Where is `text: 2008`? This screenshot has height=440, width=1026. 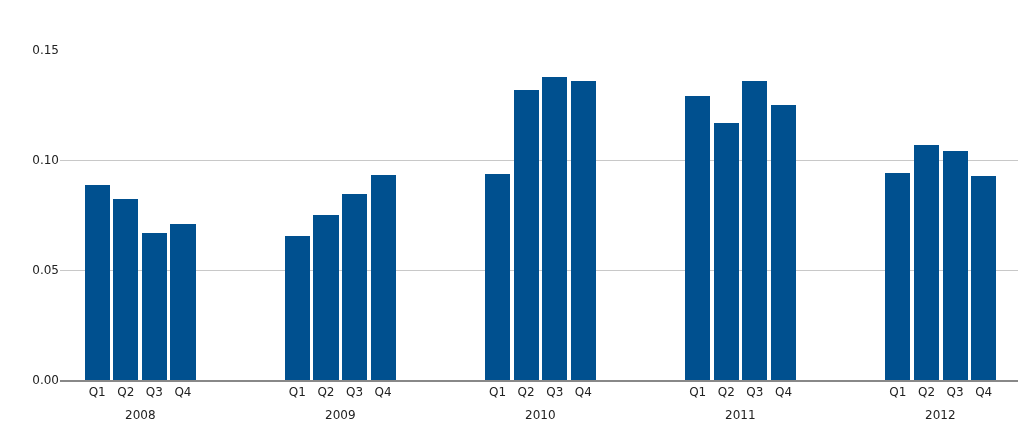
text: 2008 is located at coordinates (140, 415).